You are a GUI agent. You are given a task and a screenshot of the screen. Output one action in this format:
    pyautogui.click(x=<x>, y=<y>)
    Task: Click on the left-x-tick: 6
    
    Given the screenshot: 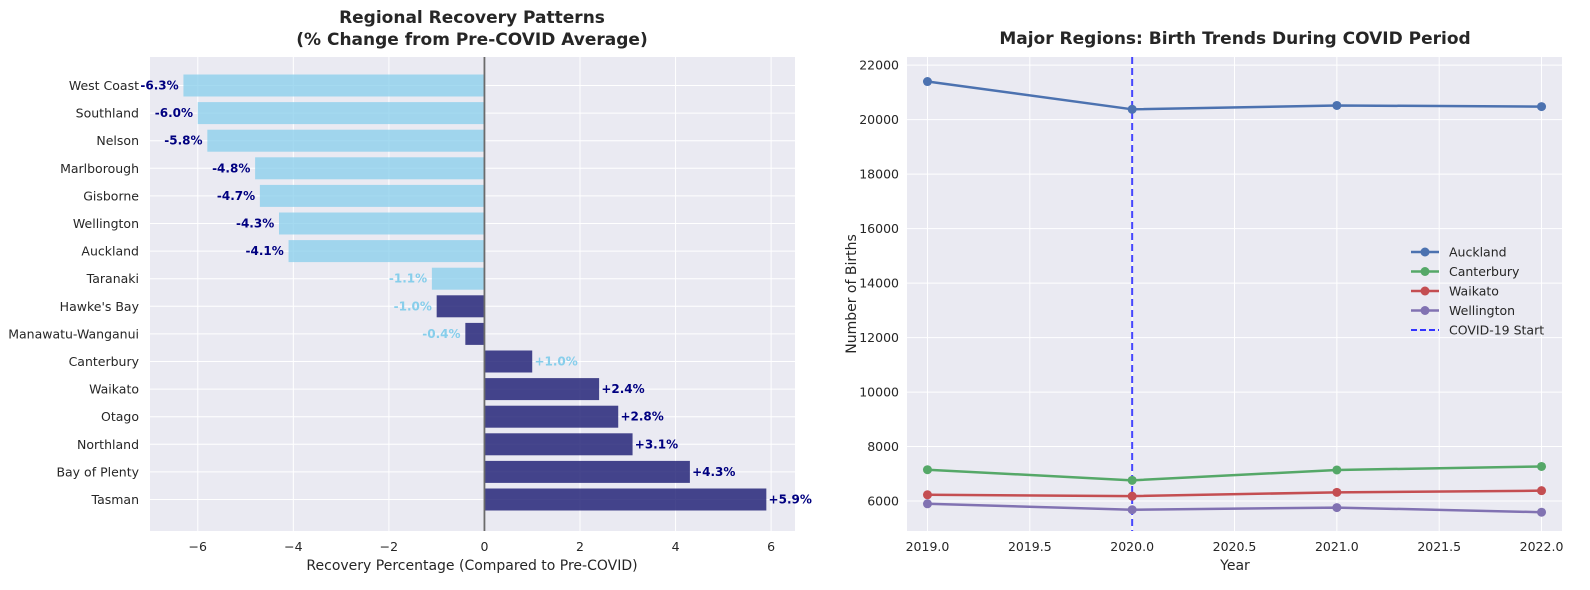 What is the action you would take?
    pyautogui.click(x=771, y=546)
    